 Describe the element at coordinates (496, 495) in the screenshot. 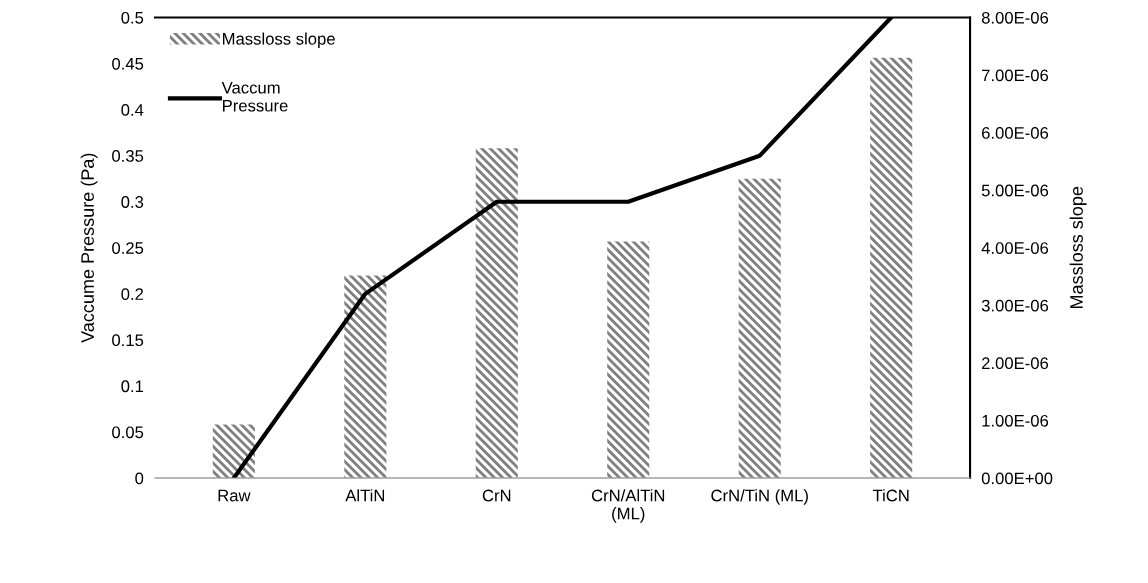

I see `x-tick-label: CrN` at that location.